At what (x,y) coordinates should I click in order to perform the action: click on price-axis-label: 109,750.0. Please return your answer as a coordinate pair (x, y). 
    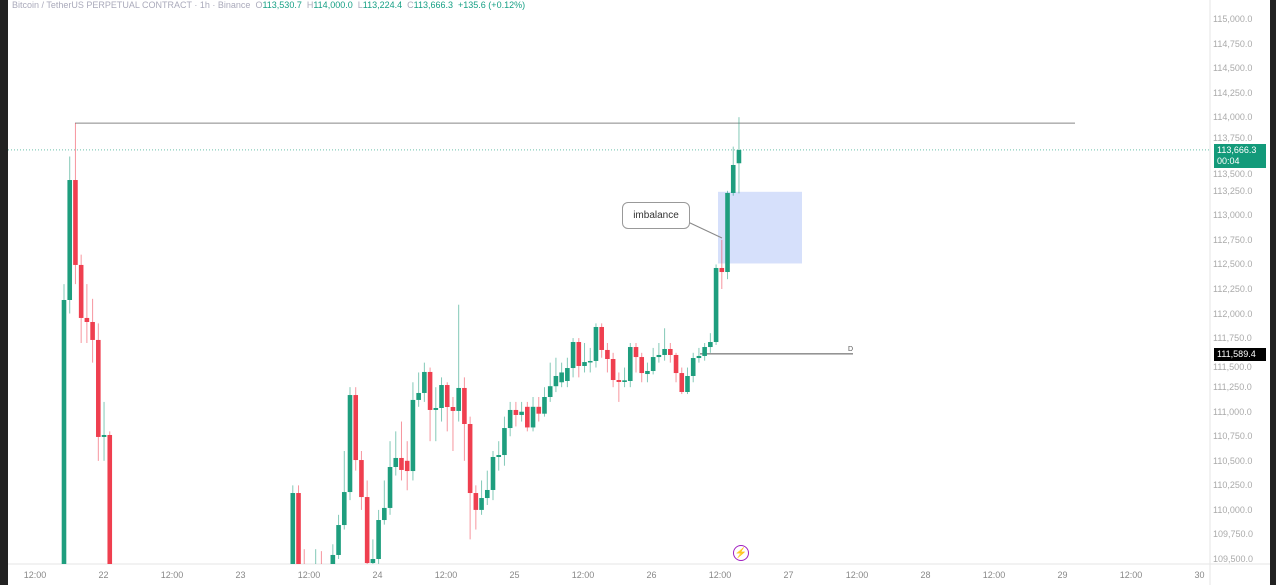
    Looking at the image, I should click on (1233, 534).